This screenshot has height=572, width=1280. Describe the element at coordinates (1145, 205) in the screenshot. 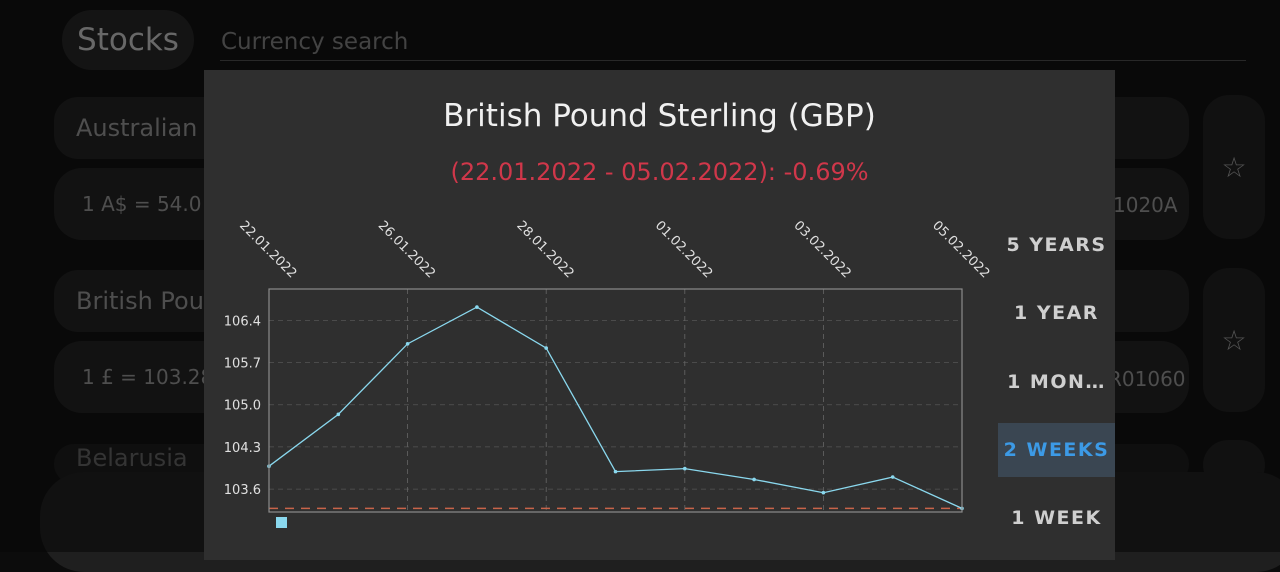

I see `card-code-aud: 1020A` at that location.